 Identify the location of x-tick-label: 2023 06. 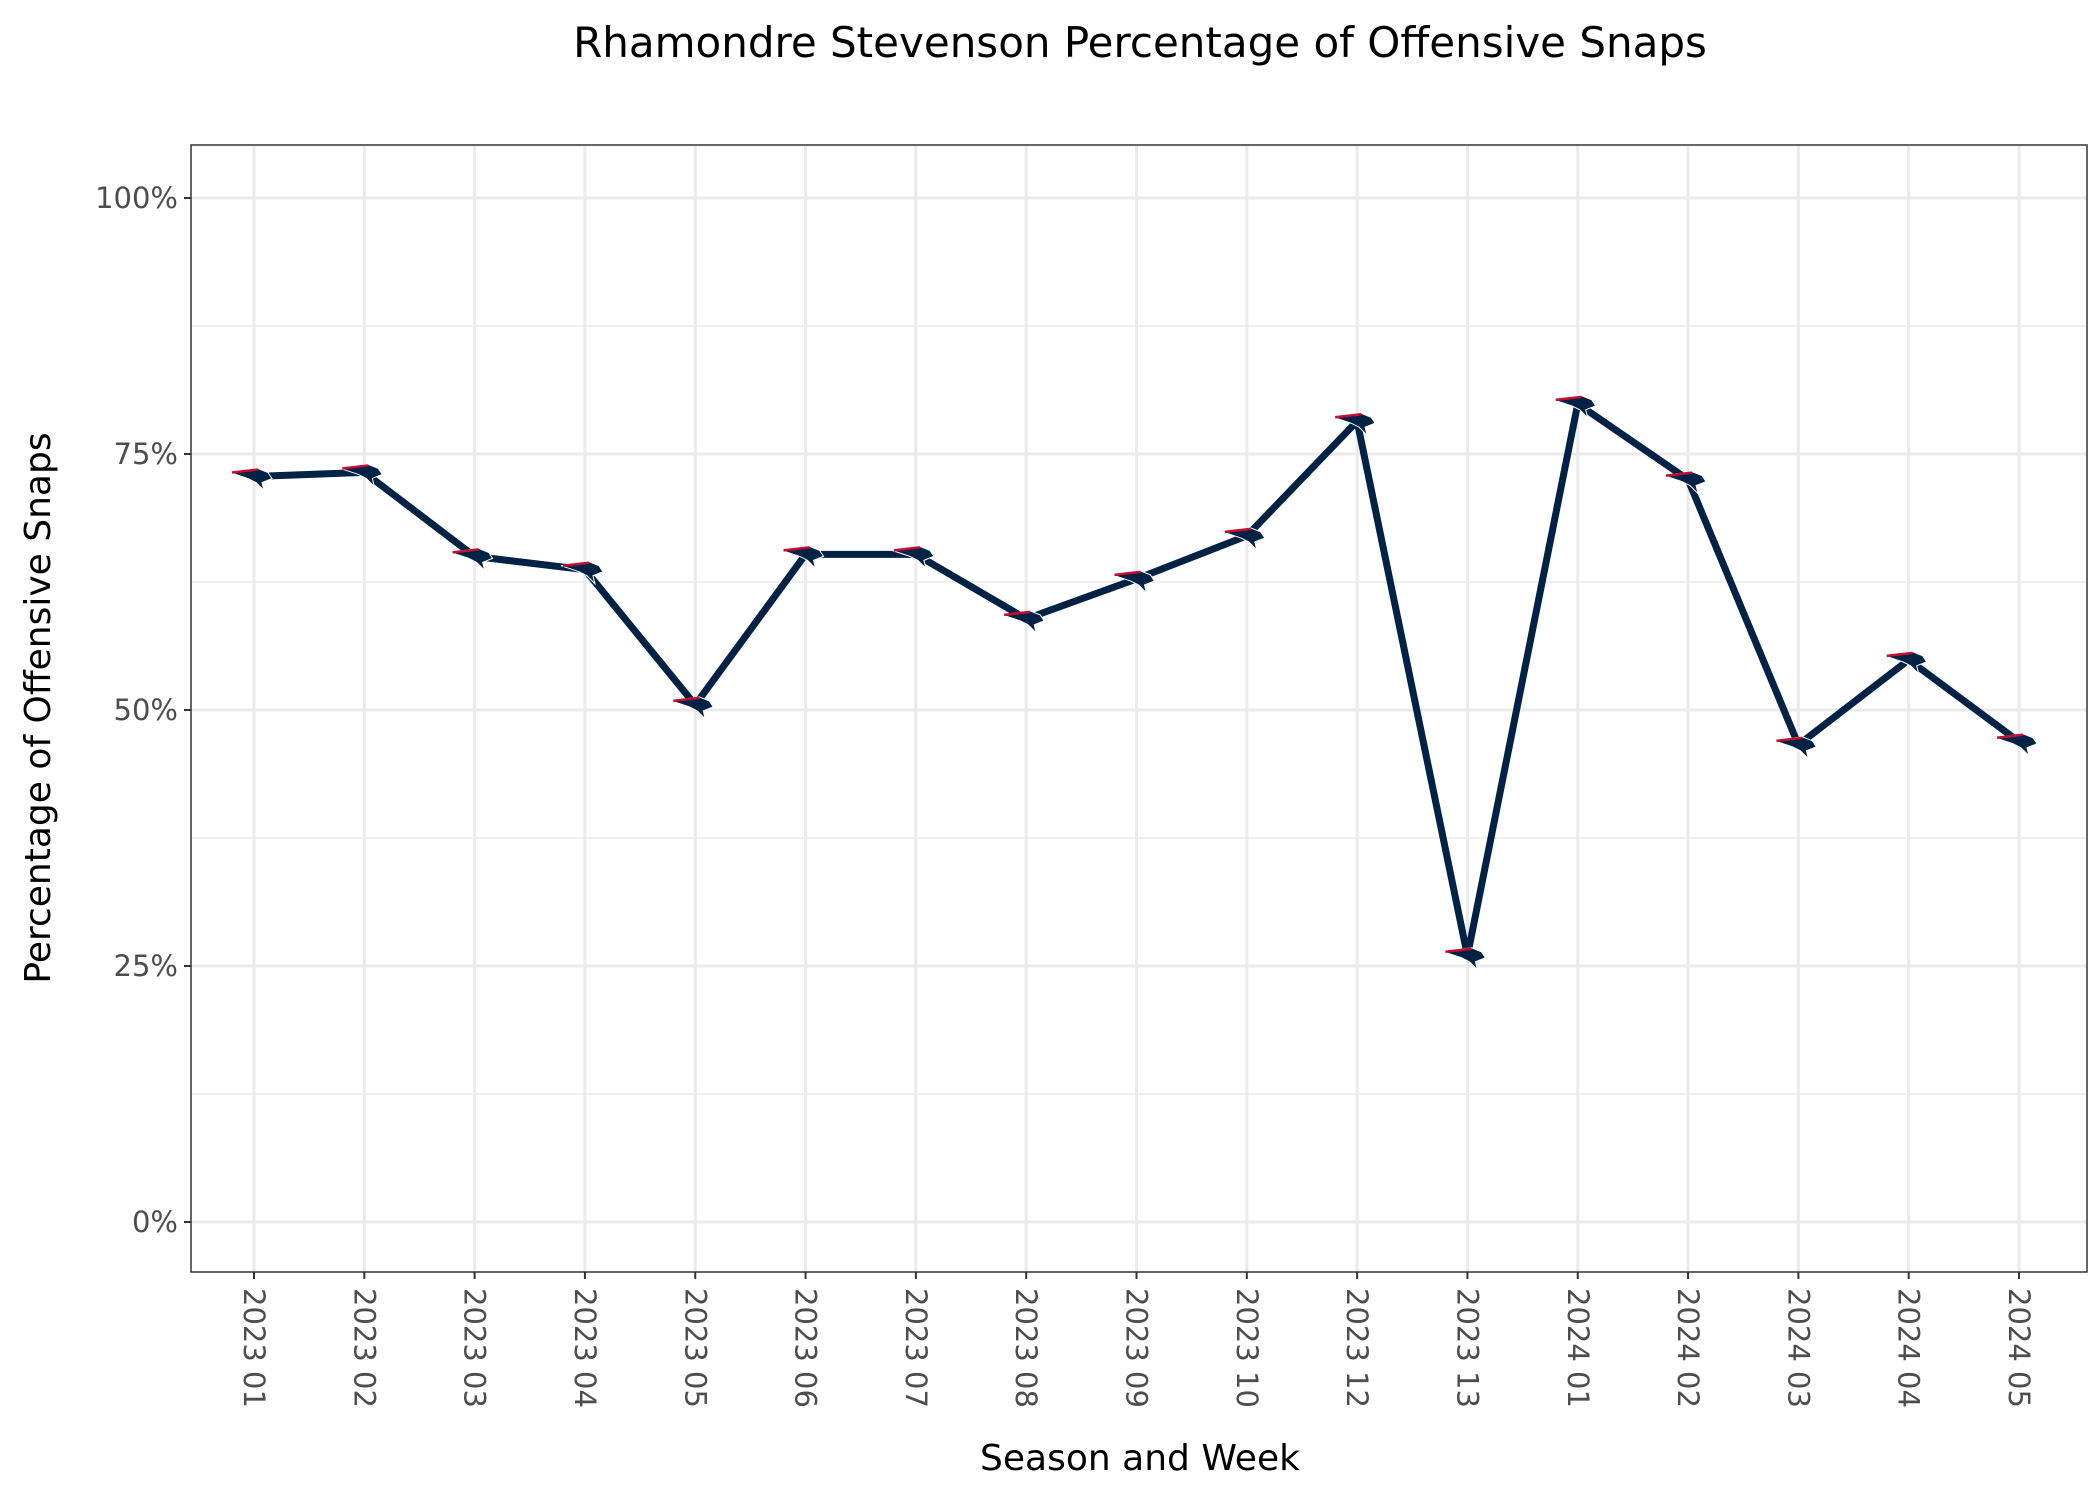
(806, 1348).